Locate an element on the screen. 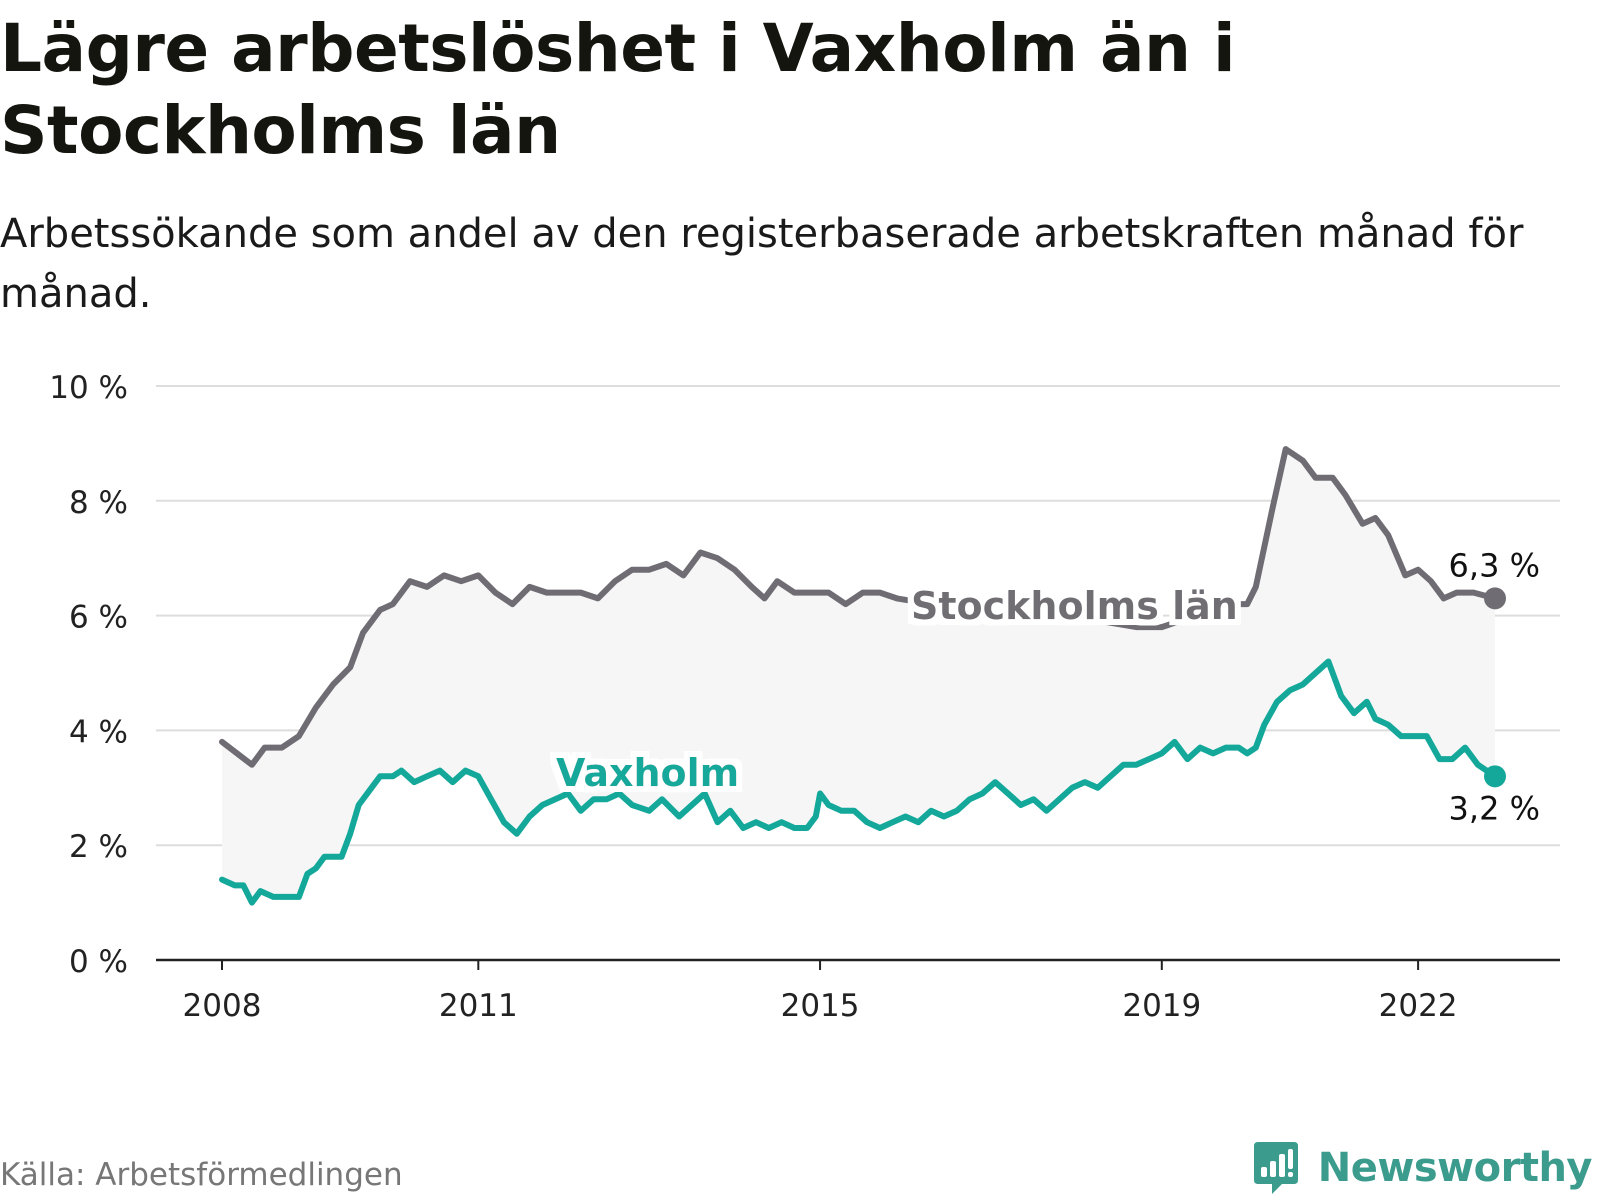 The image size is (1600, 1200). y-tick-label: 6 % is located at coordinates (98, 618).